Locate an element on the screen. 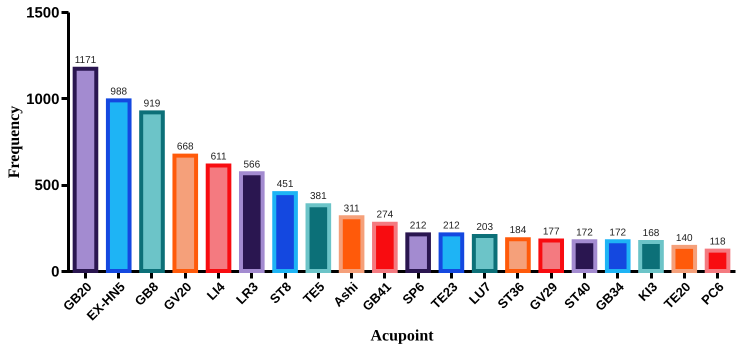 Image resolution: width=749 pixels, height=356 pixels. data-label: 381 is located at coordinates (319, 196).